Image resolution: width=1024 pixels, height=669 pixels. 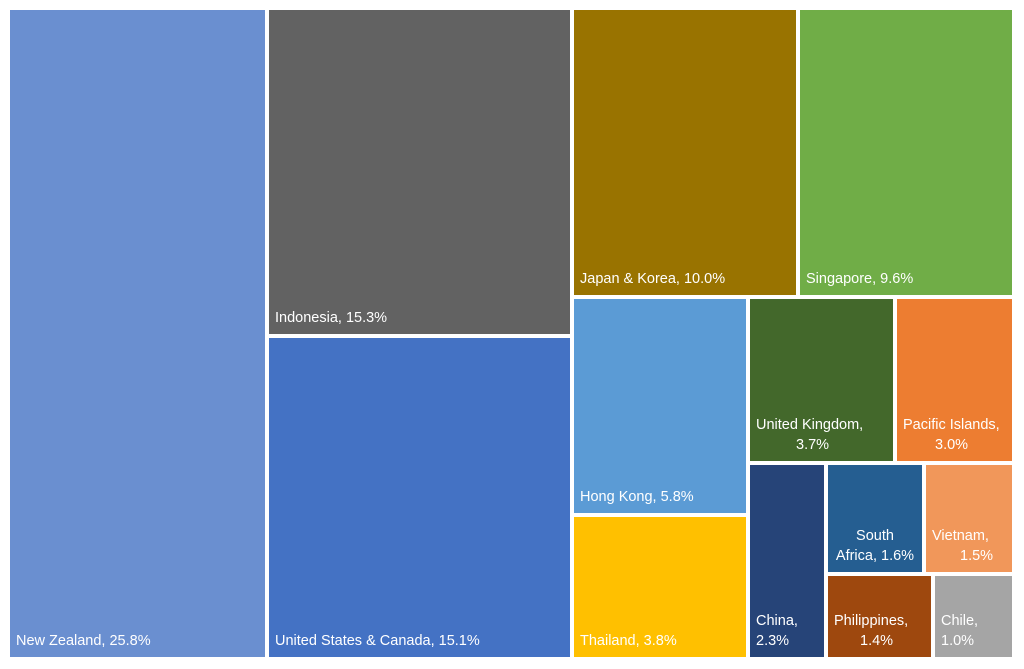 I want to click on treemap-label-indonesia: Indonesia, 15.3%, so click(x=331, y=318).